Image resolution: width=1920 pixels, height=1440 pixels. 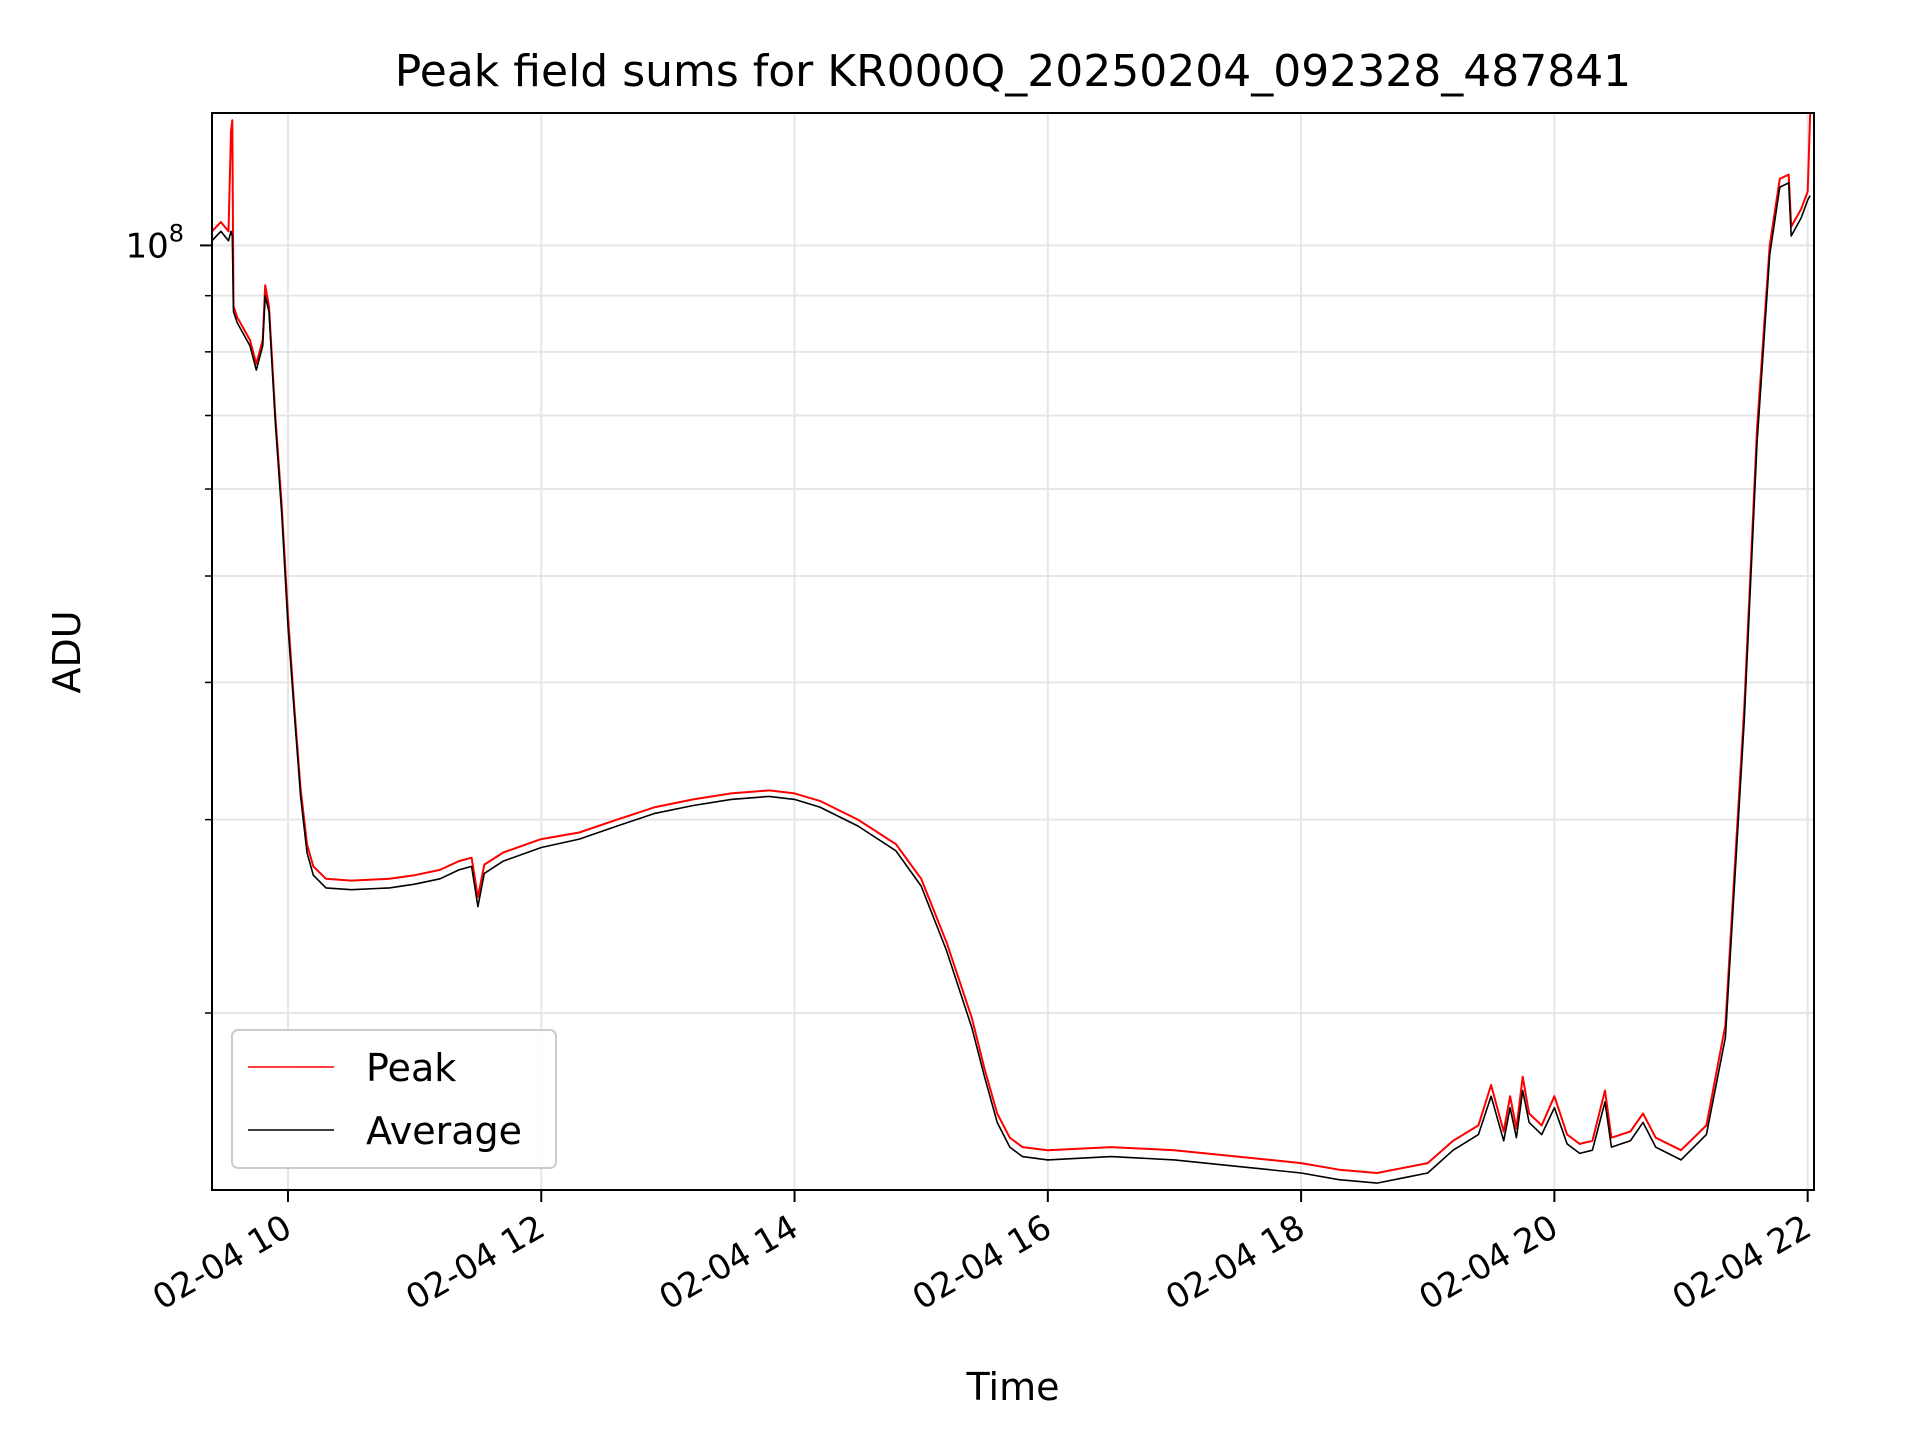 I want to click on legend: Peak Average, so click(x=394, y=1099).